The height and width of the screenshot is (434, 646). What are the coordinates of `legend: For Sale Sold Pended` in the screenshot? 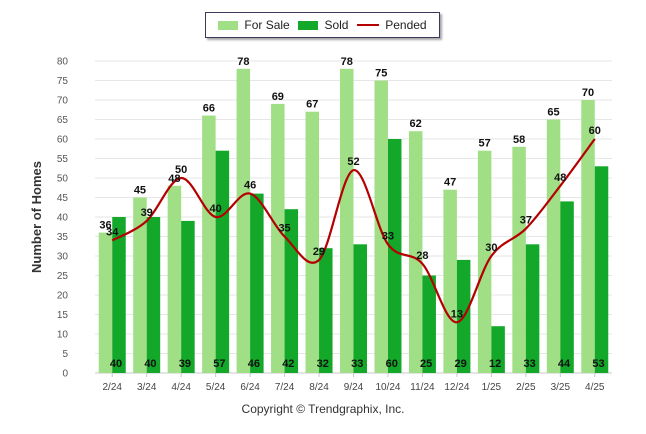 It's located at (322, 25).